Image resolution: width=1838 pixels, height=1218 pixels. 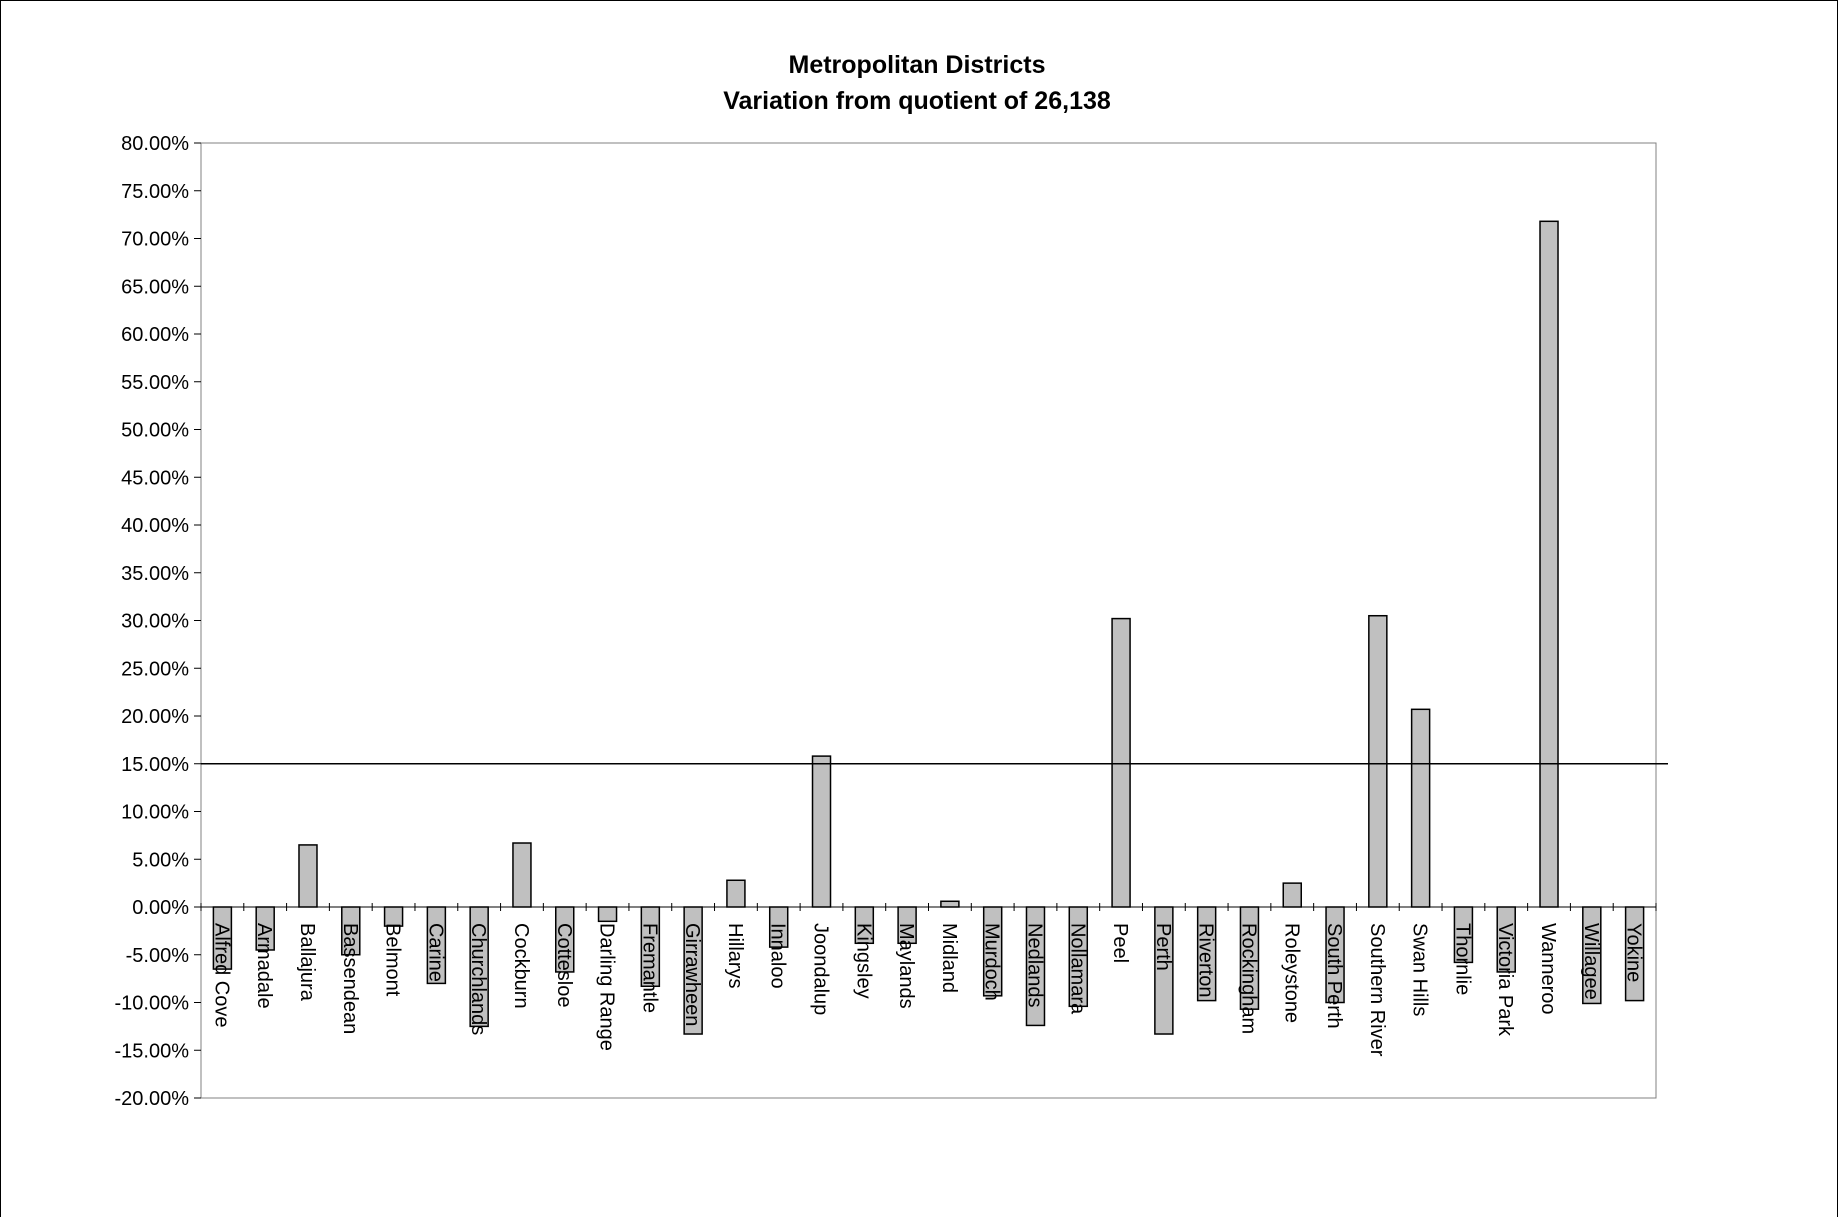 What do you see at coordinates (1462, 959) in the screenshot?
I see `category-label: Thornlie` at bounding box center [1462, 959].